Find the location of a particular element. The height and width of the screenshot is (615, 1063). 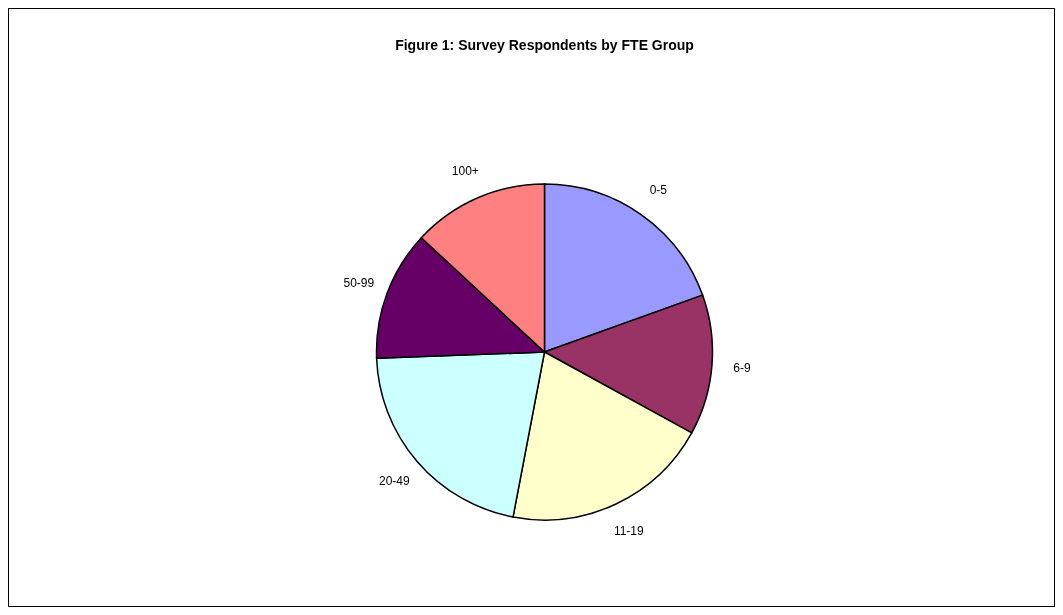

chart-title: Figure 1: Survey Respondents by FTE Group is located at coordinates (544, 45).